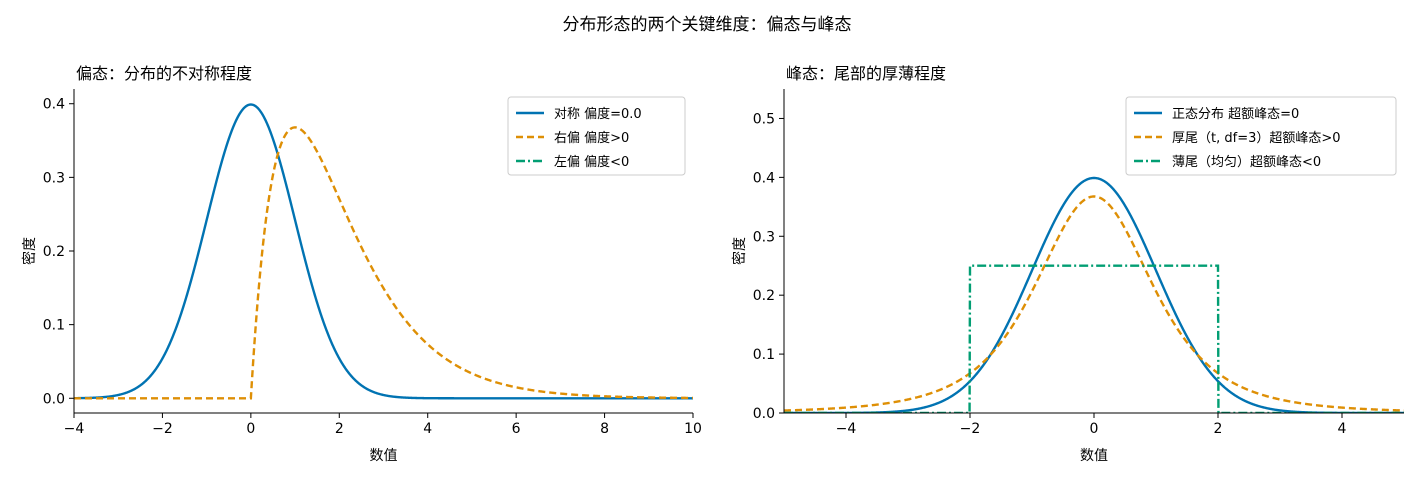 The height and width of the screenshot is (478, 1415). I want to click on legend-label: 右偏 偏度>0, so click(591, 138).